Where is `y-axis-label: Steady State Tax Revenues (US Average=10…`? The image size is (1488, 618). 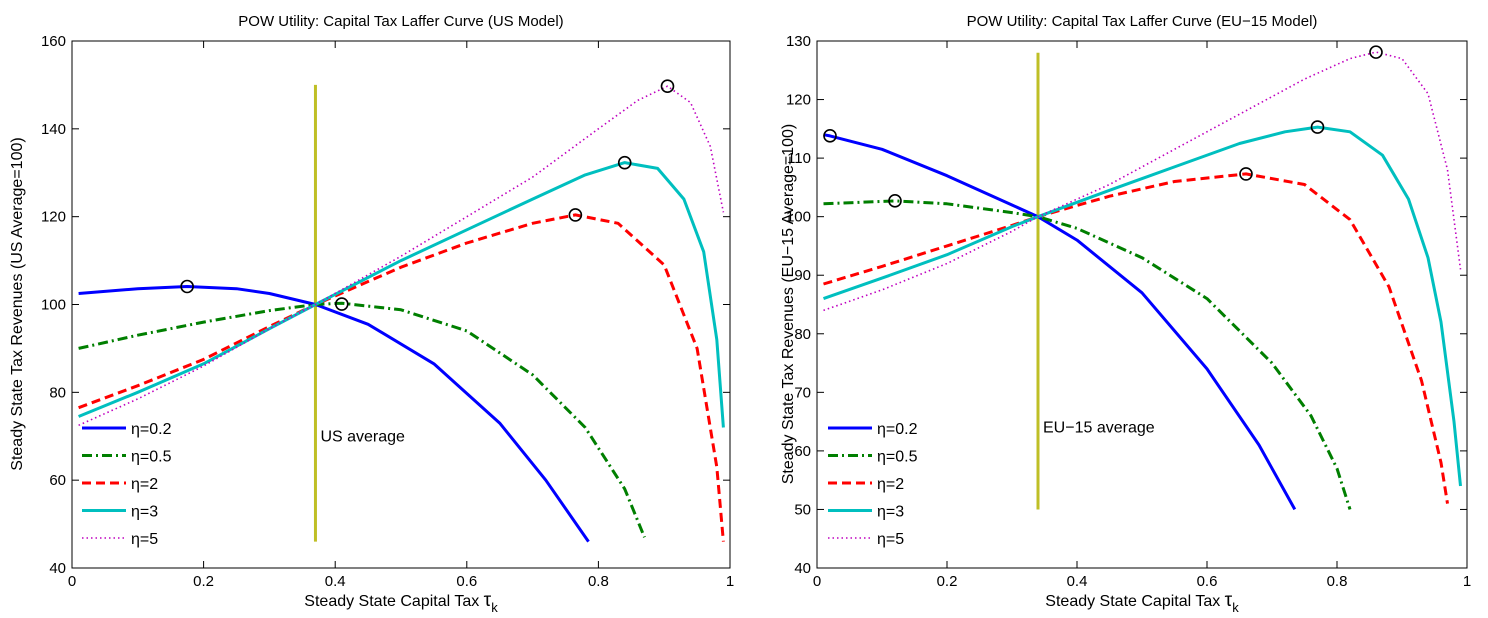 y-axis-label: Steady State Tax Revenues (US Average=10… is located at coordinates (17, 303).